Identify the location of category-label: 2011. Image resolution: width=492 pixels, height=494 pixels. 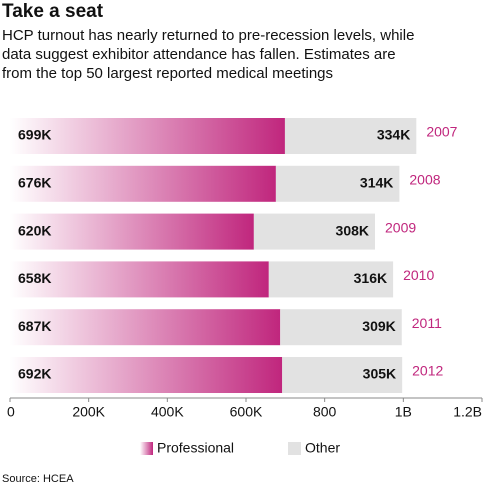
(427, 323).